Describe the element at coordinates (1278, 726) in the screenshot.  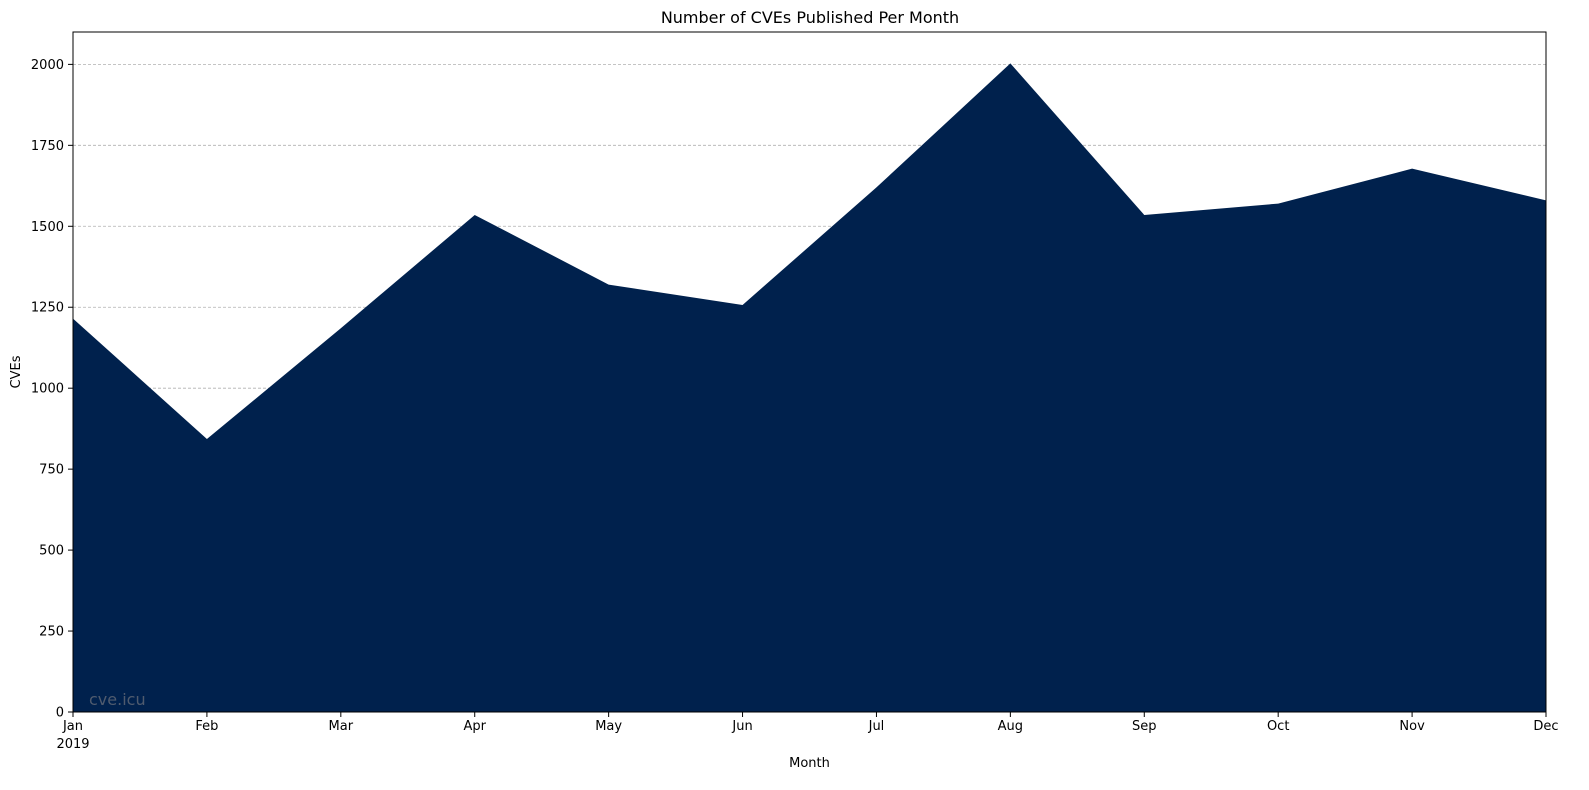
I see `x-tick-label: Oct` at that location.